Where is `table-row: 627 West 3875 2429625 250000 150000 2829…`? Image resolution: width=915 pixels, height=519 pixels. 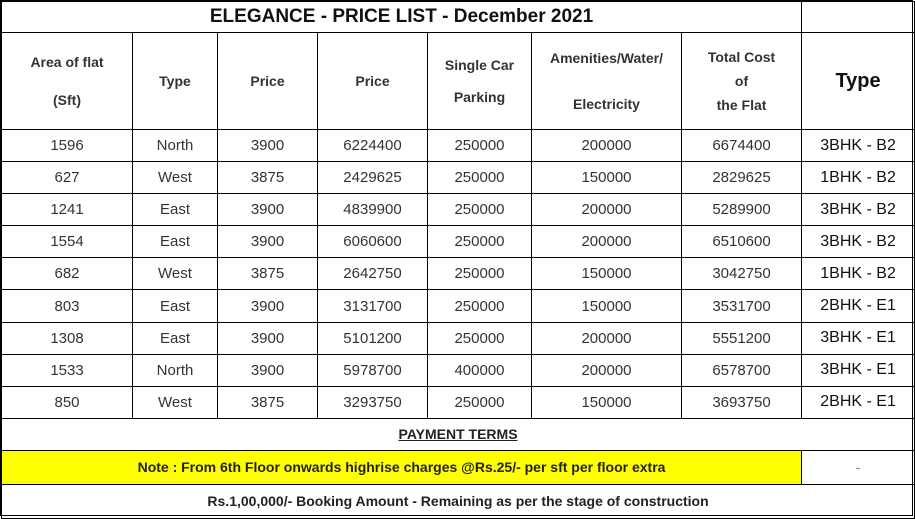 table-row: 627 West 3875 2429625 250000 150000 2829… is located at coordinates (458, 178).